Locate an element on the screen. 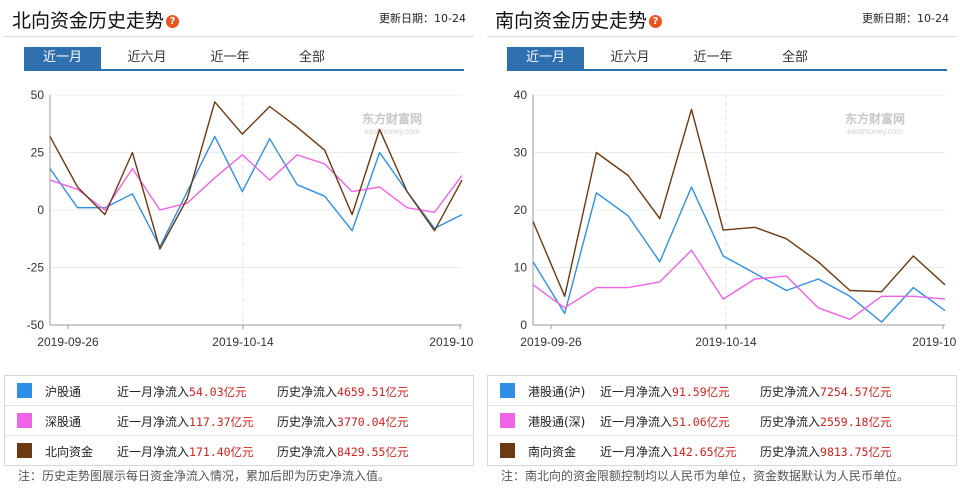 Image resolution: width=960 pixels, height=493 pixels. legend-hist: 历史净流入3770.04亿元 is located at coordinates (343, 422).